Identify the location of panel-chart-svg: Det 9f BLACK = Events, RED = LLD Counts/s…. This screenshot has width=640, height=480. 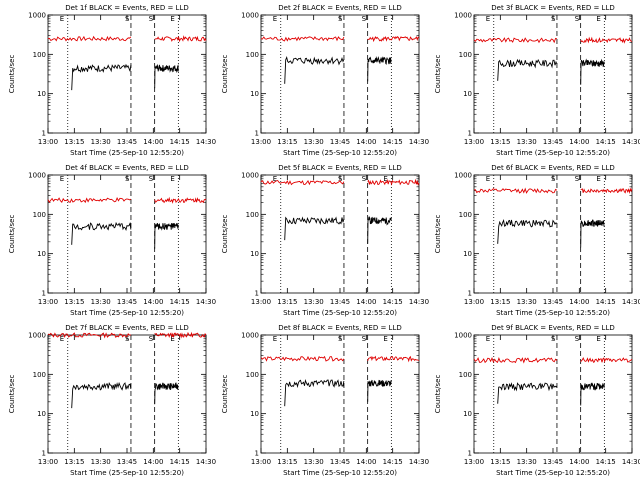
(537, 400).